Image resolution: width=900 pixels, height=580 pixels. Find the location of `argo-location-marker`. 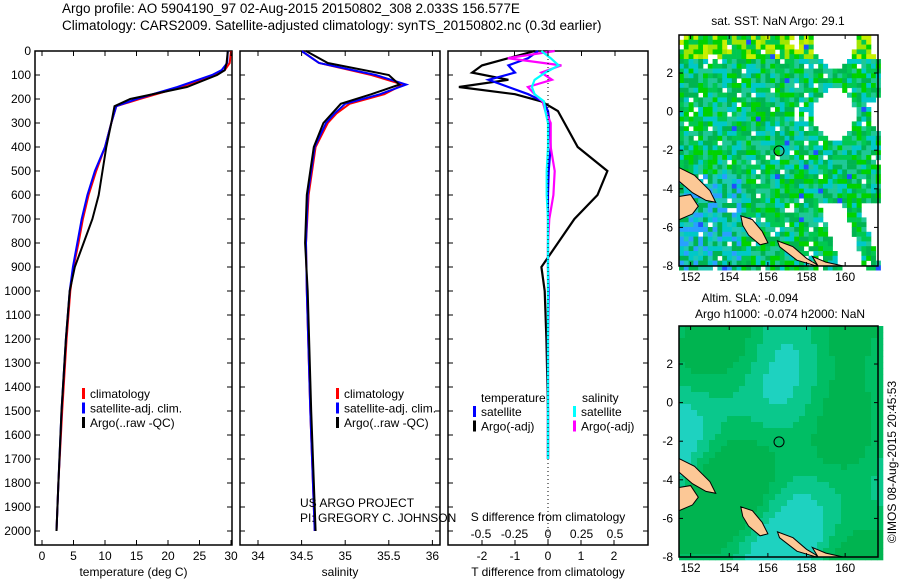

argo-location-marker is located at coordinates (779, 442).